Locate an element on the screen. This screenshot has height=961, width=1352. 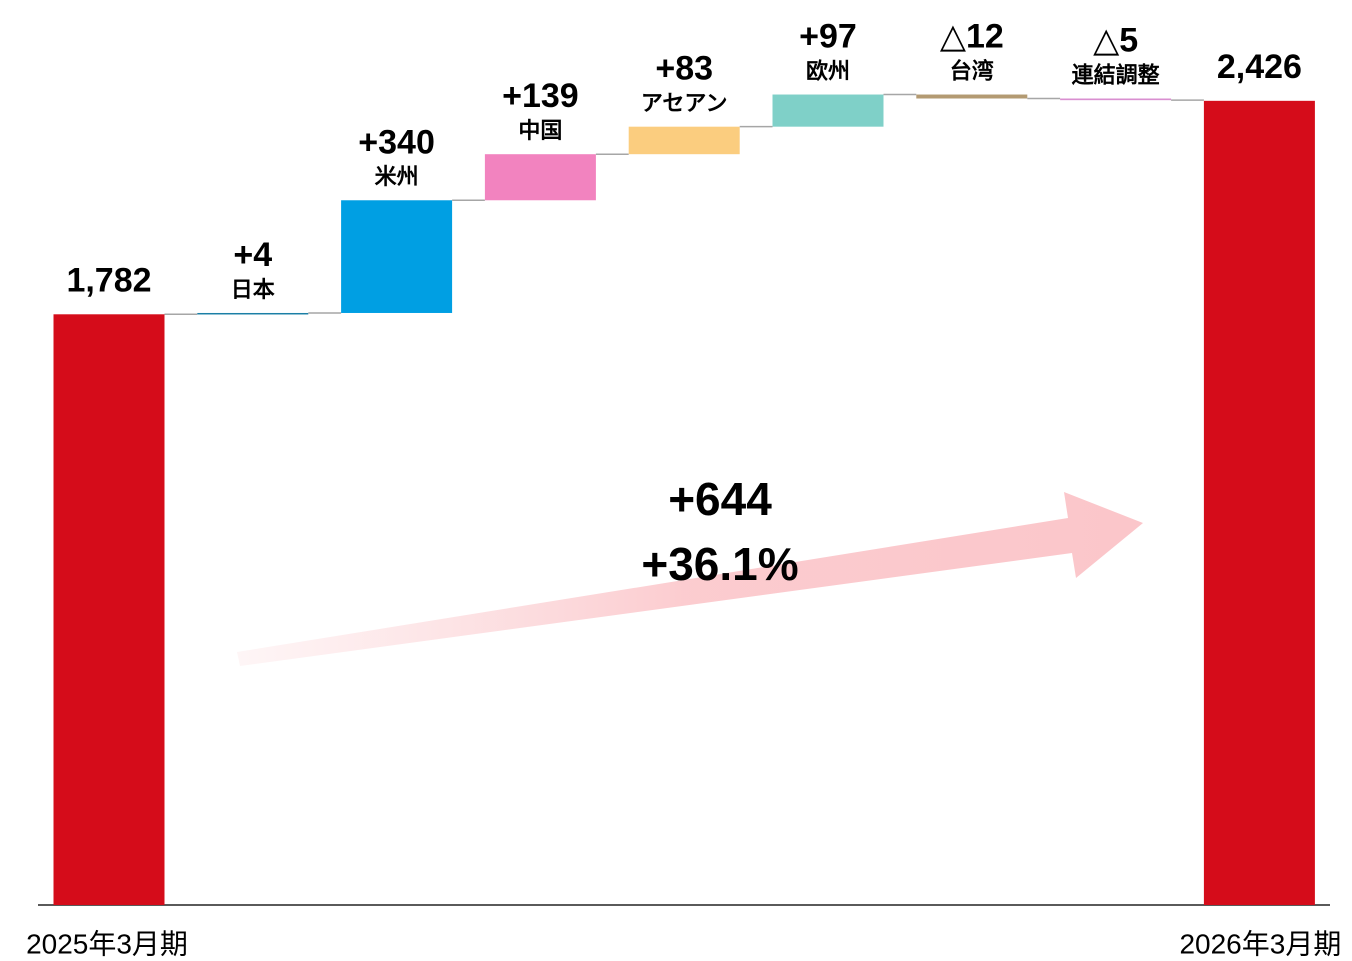
value-label: +83 is located at coordinates (684, 69).